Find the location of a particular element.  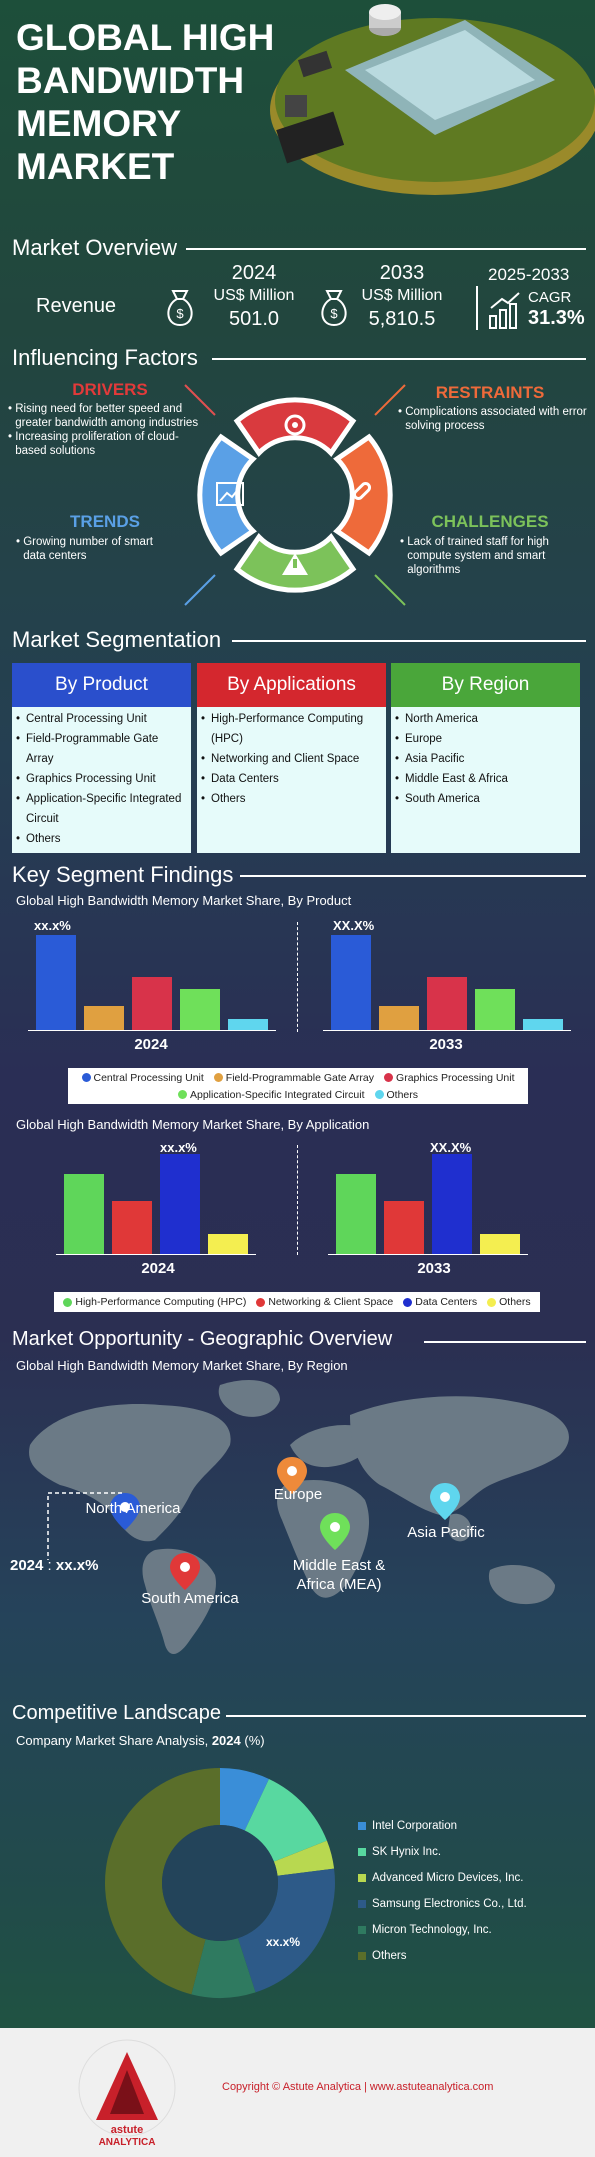

bar-application-specific-integrated-circuit-2024 is located at coordinates (200, 1009).